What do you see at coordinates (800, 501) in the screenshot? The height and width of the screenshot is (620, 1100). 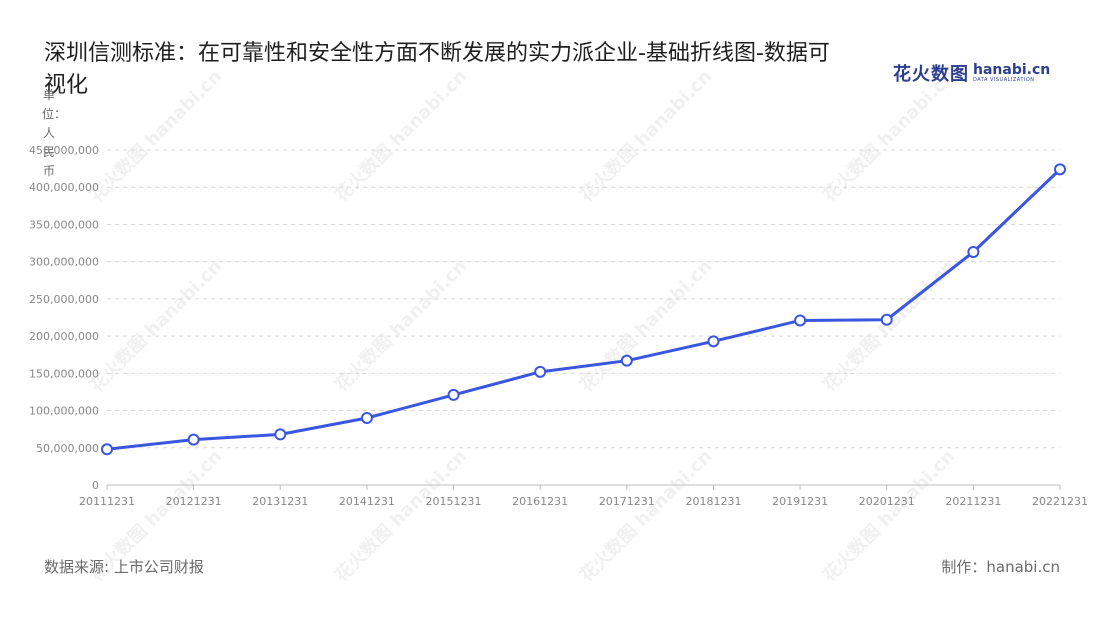 I see `x-tick-label: 20191231` at bounding box center [800, 501].